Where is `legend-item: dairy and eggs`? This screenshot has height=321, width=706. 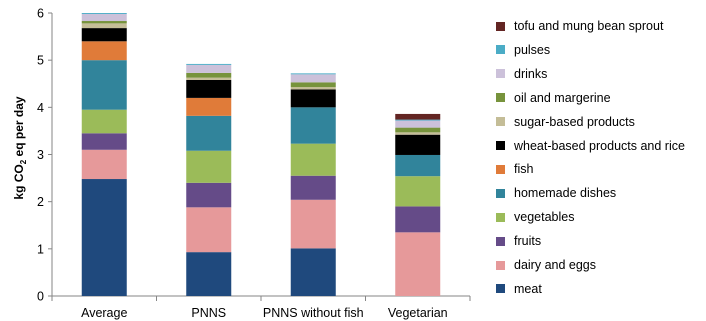
legend-item: dairy and eggs is located at coordinates (546, 265).